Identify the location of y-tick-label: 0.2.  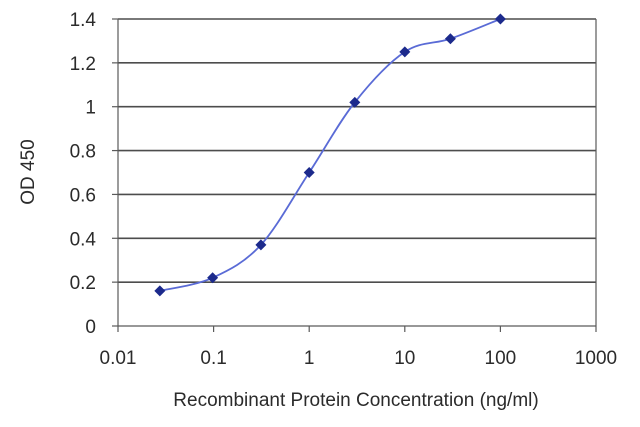
(83, 283).